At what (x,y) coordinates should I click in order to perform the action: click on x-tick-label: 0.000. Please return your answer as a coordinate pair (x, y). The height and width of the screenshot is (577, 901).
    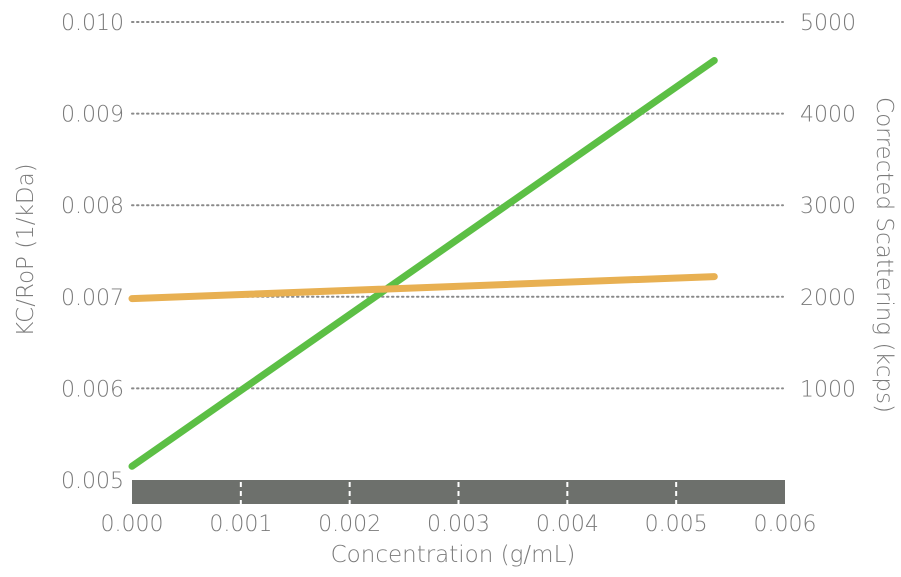
    Looking at the image, I should click on (132, 524).